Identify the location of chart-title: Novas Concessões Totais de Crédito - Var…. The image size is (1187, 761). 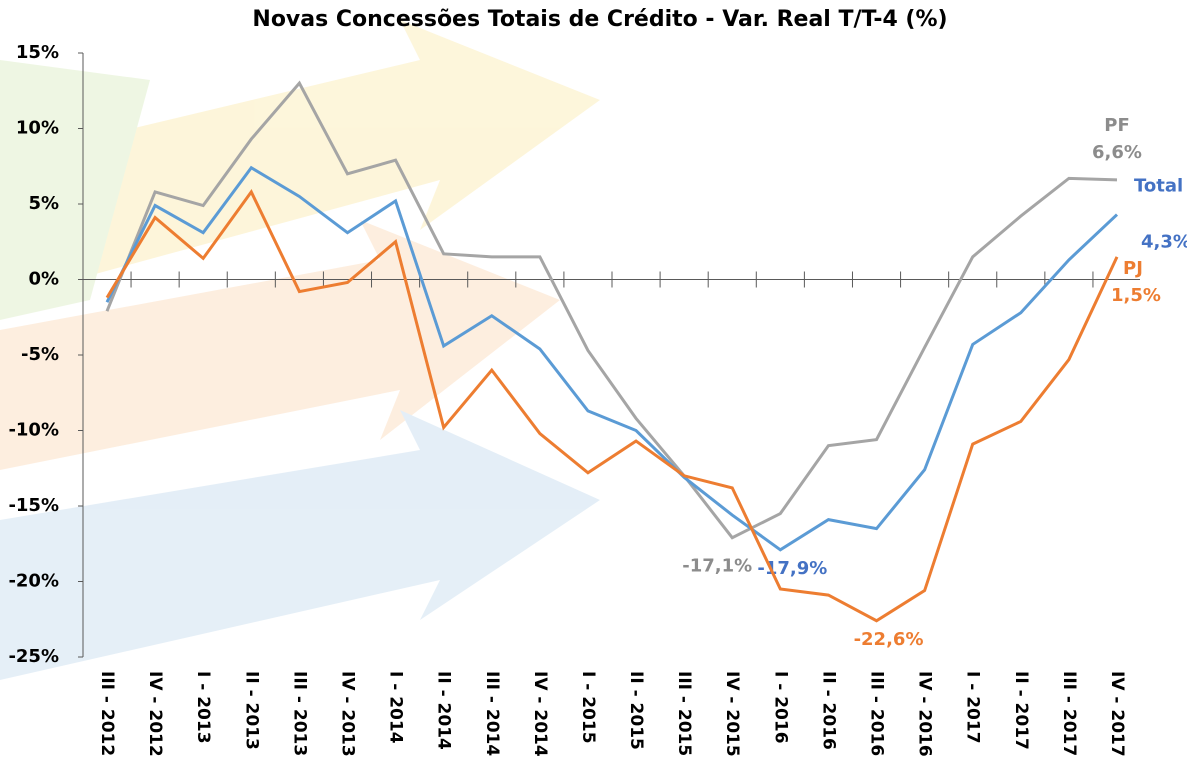
(599, 19).